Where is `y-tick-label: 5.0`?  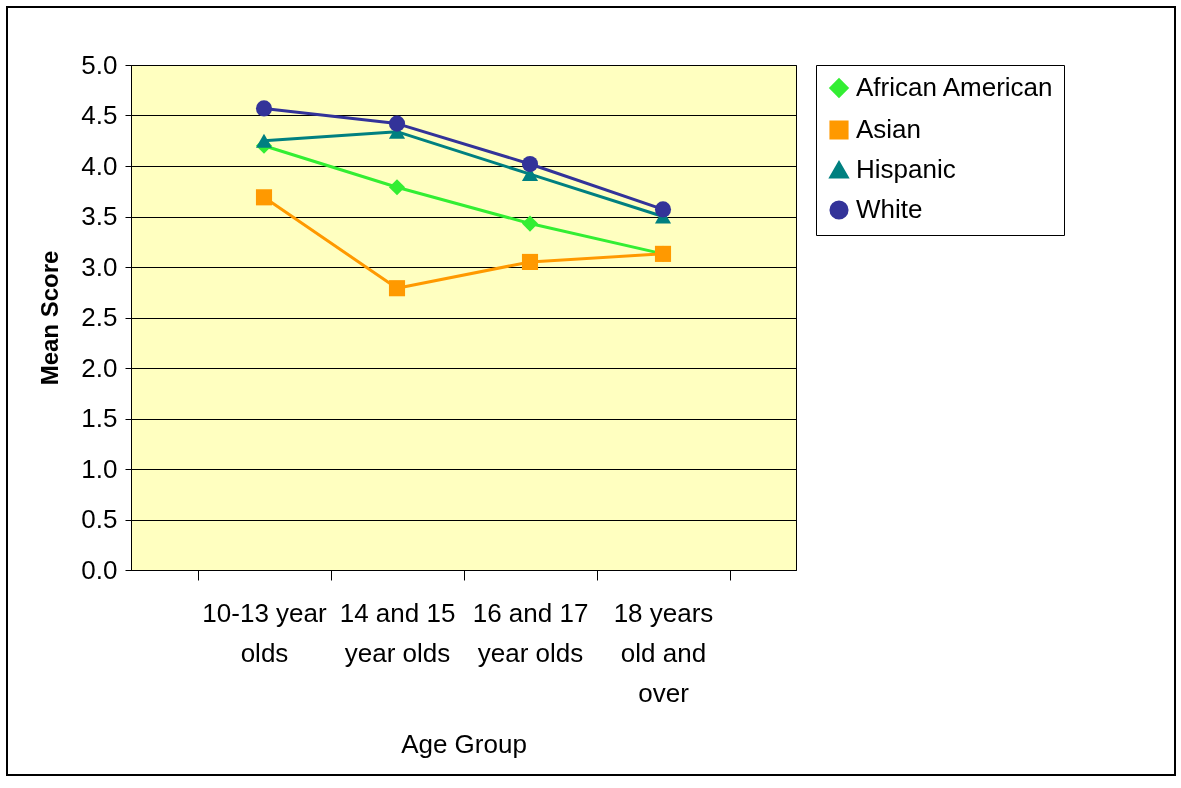 y-tick-label: 5.0 is located at coordinates (99, 64).